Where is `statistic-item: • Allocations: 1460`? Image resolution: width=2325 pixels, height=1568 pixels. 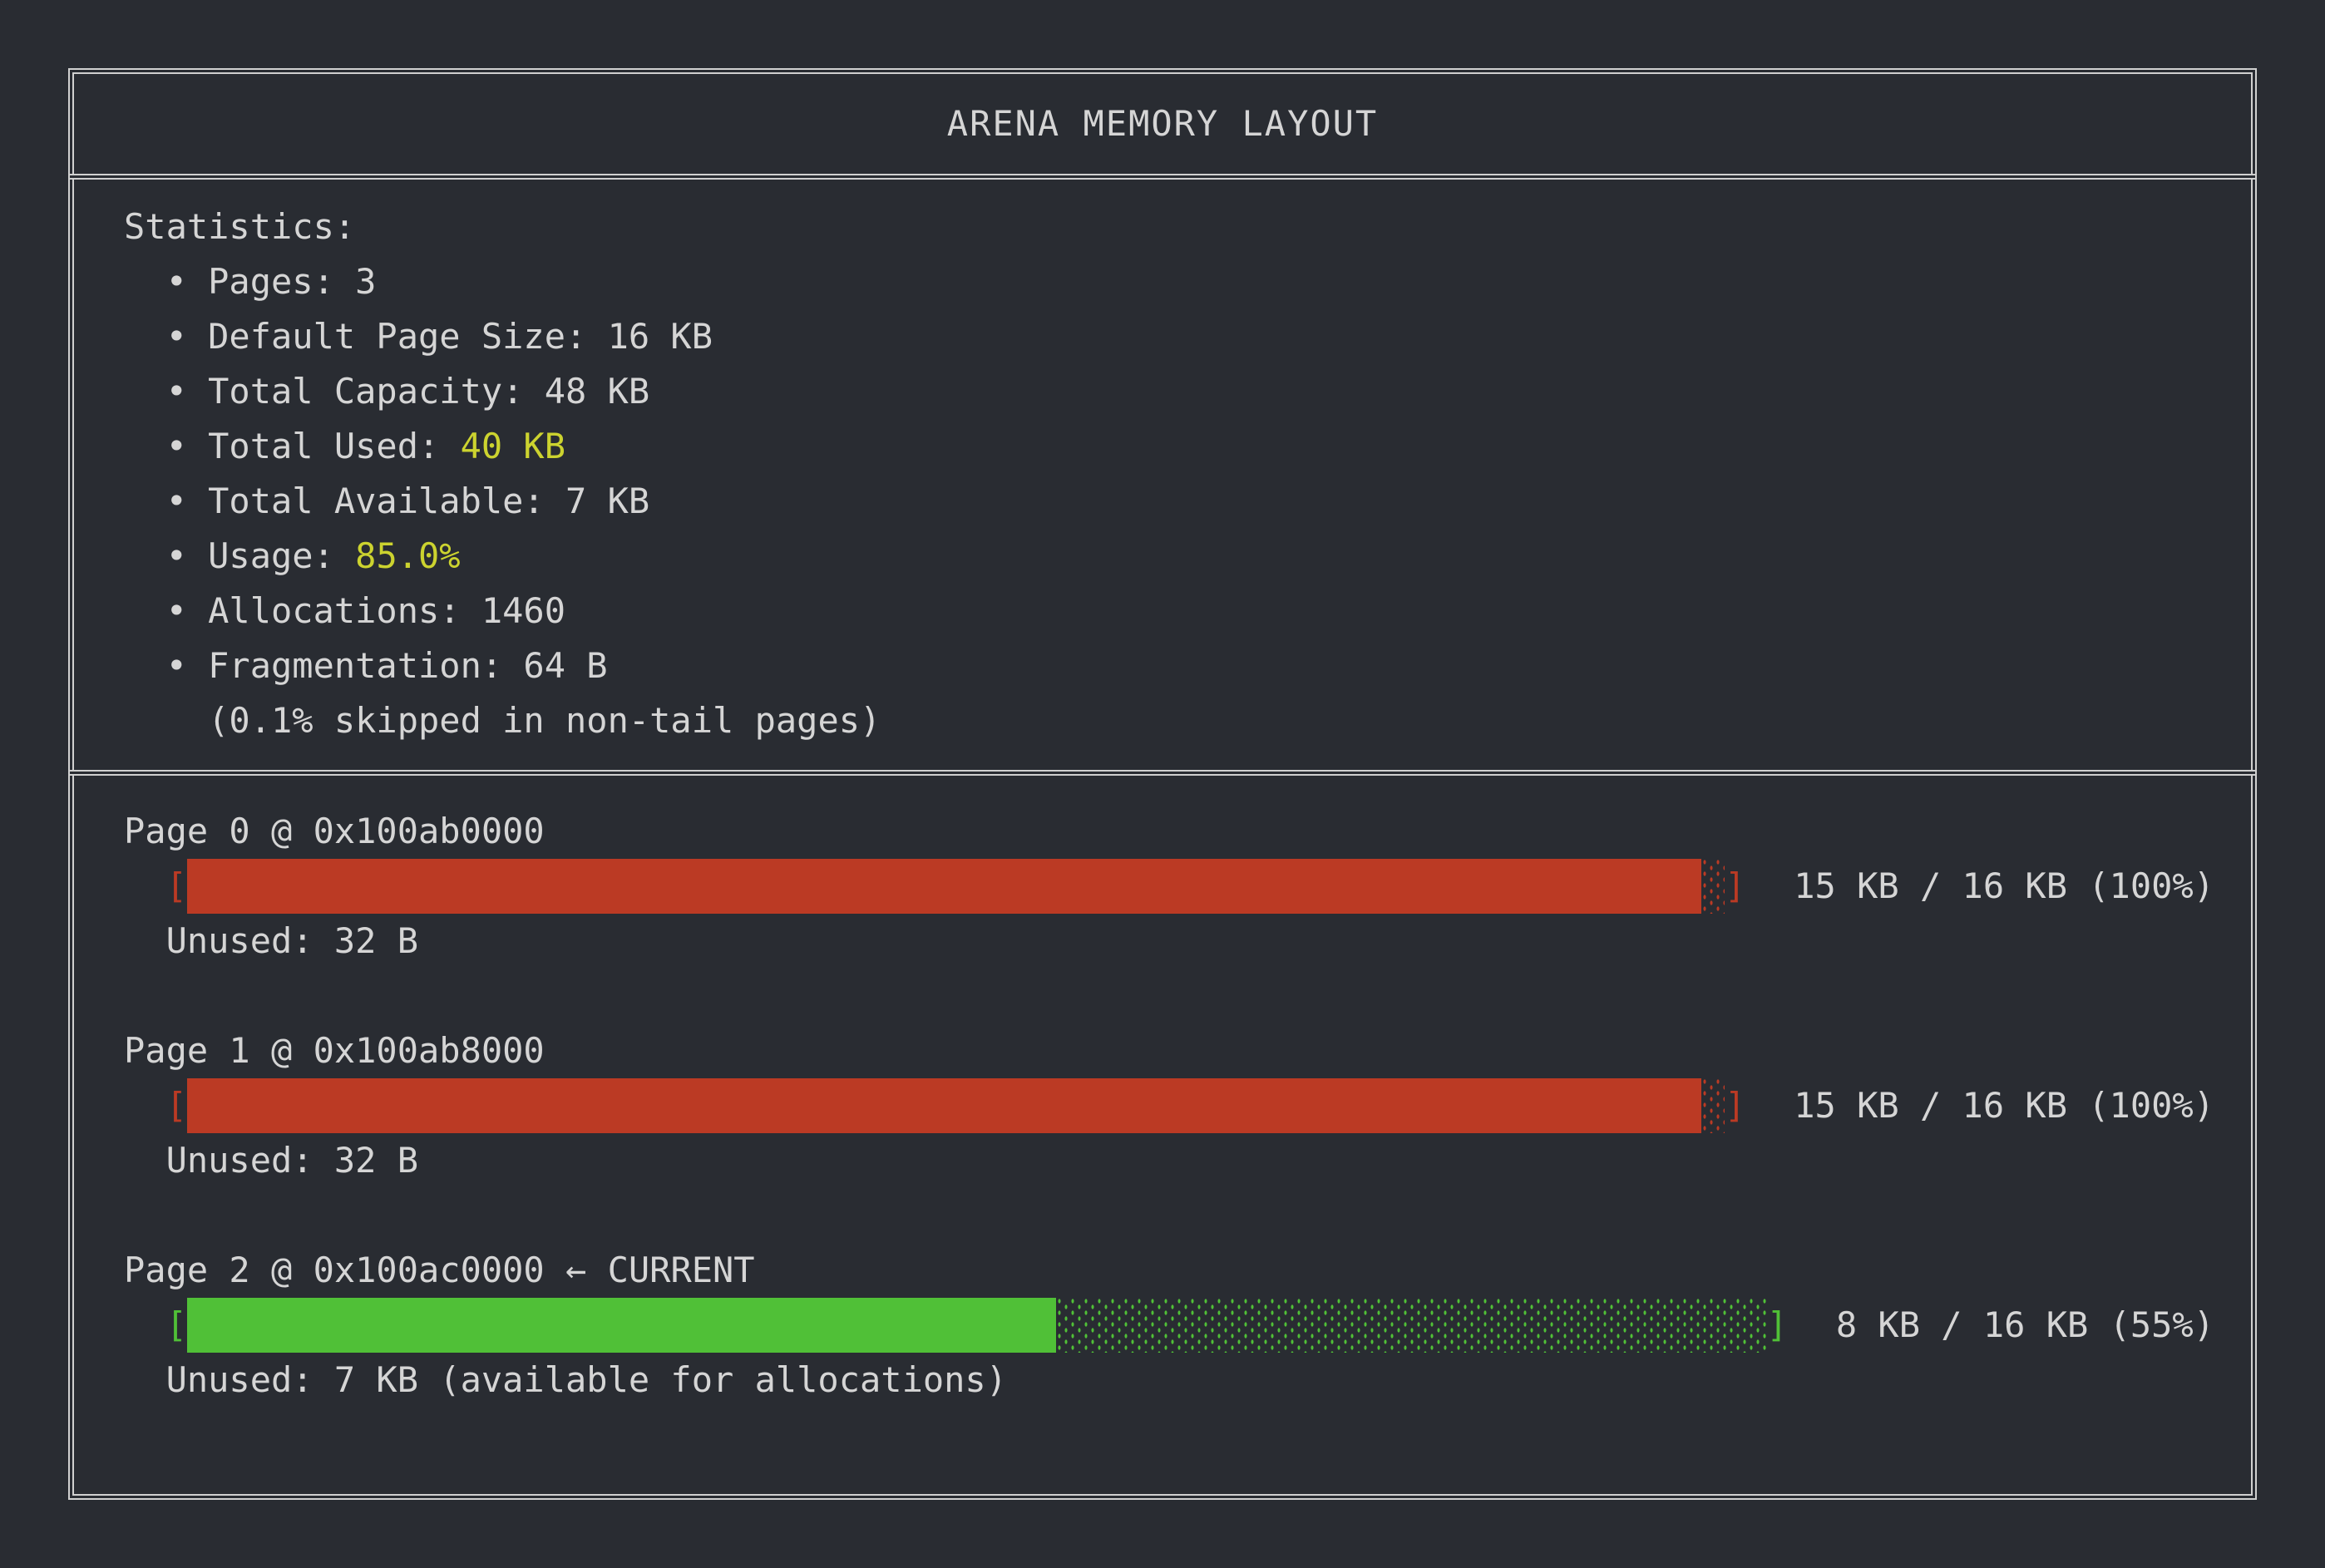
statistic-item: • Allocations: 1460 is located at coordinates (1169, 611).